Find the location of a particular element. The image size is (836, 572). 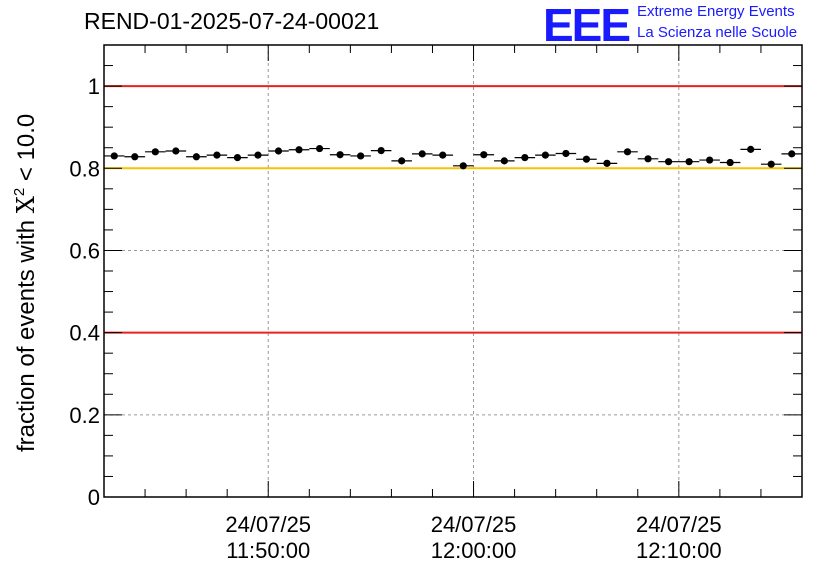

eee-logo: EEE is located at coordinates (587, 25).